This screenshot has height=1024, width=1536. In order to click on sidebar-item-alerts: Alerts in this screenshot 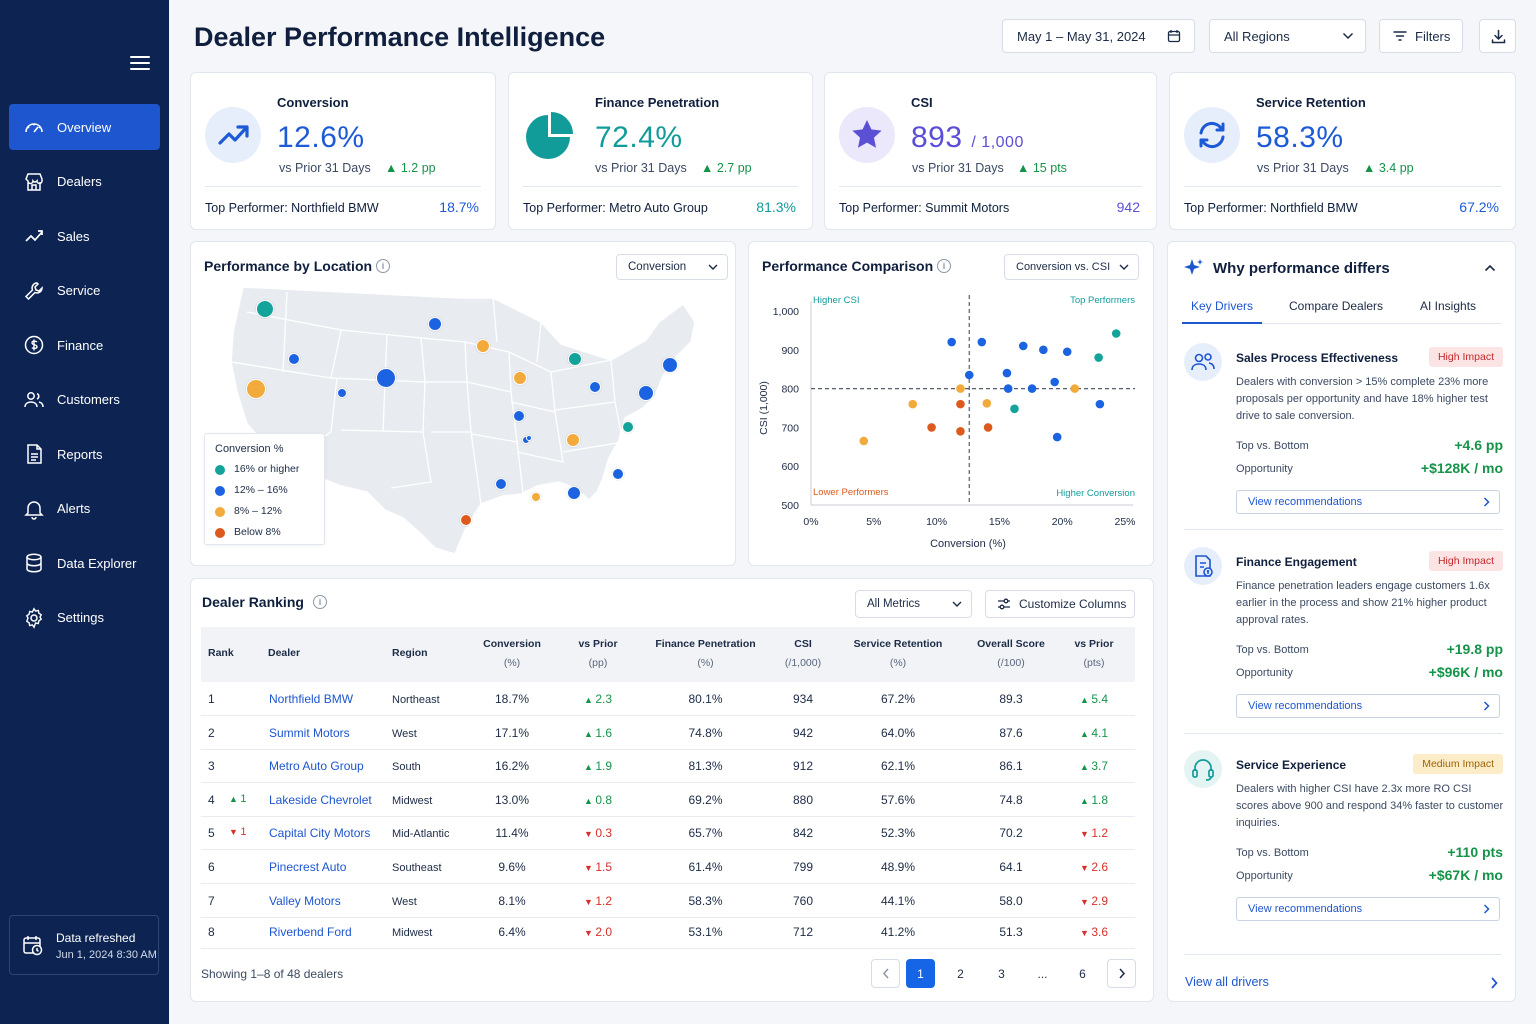, I will do `click(84, 509)`.